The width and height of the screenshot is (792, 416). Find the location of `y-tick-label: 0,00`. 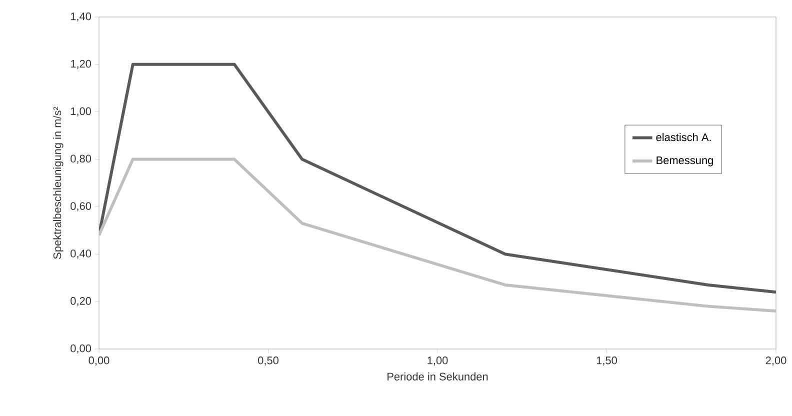

y-tick-label: 0,00 is located at coordinates (81, 349).